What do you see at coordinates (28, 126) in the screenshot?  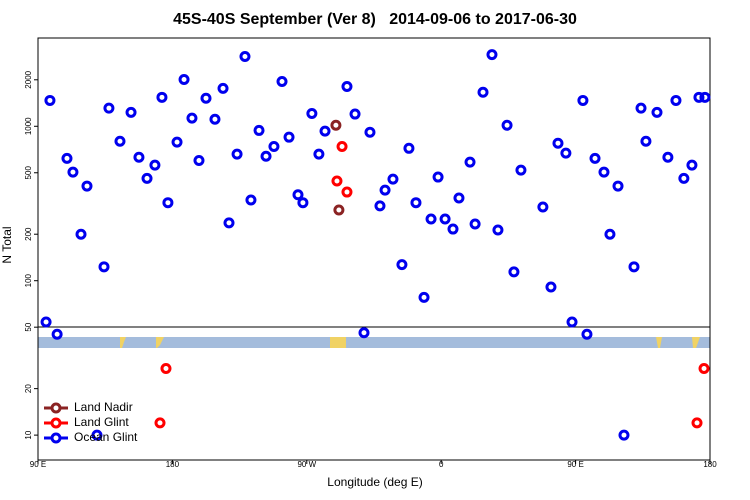 I see `y-tick-label: 1000` at bounding box center [28, 126].